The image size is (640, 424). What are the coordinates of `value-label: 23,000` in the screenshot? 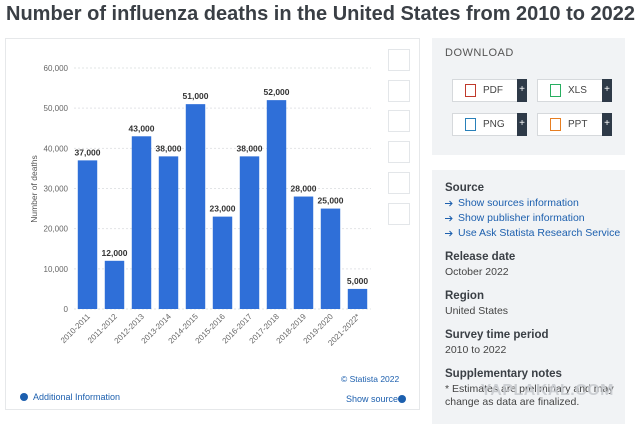 It's located at (223, 209).